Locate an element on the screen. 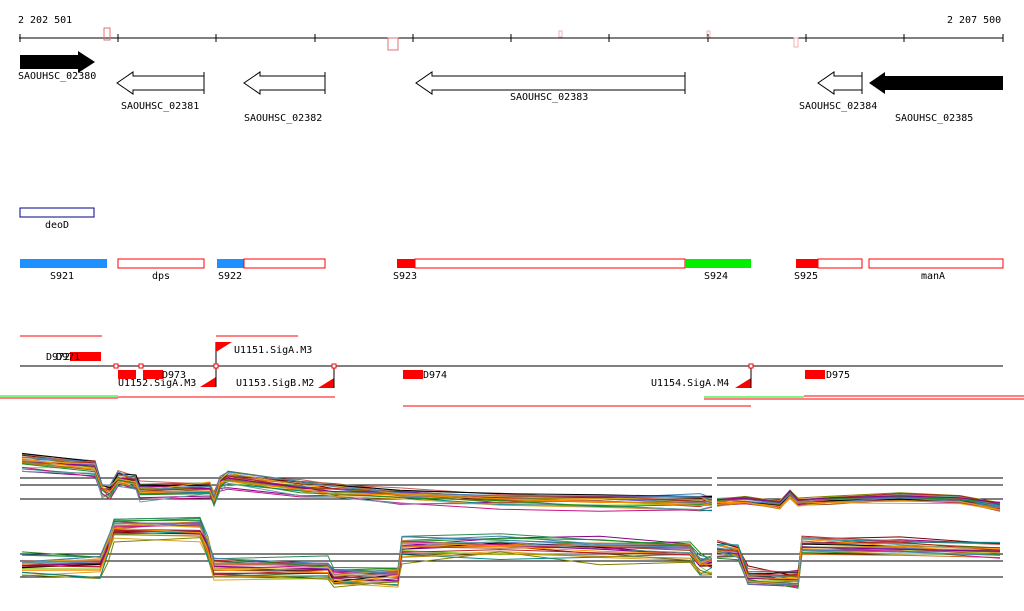 The width and height of the screenshot is (1024, 611). promoter-U1152: U1152.SigA.M3 is located at coordinates (167, 377).